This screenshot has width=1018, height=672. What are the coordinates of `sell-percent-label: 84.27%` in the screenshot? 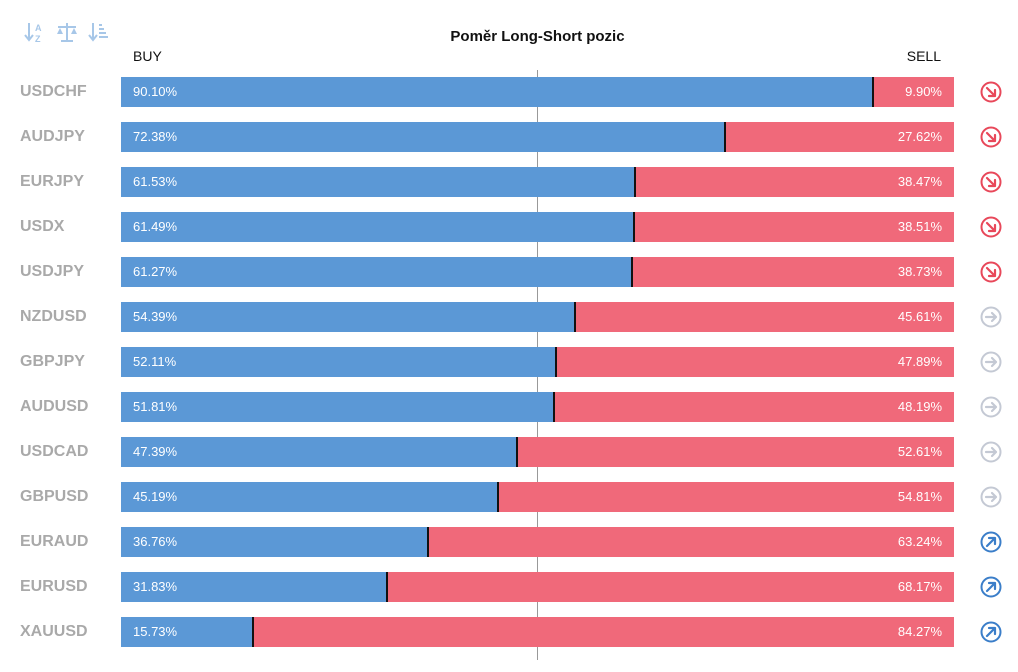 It's located at (919, 631).